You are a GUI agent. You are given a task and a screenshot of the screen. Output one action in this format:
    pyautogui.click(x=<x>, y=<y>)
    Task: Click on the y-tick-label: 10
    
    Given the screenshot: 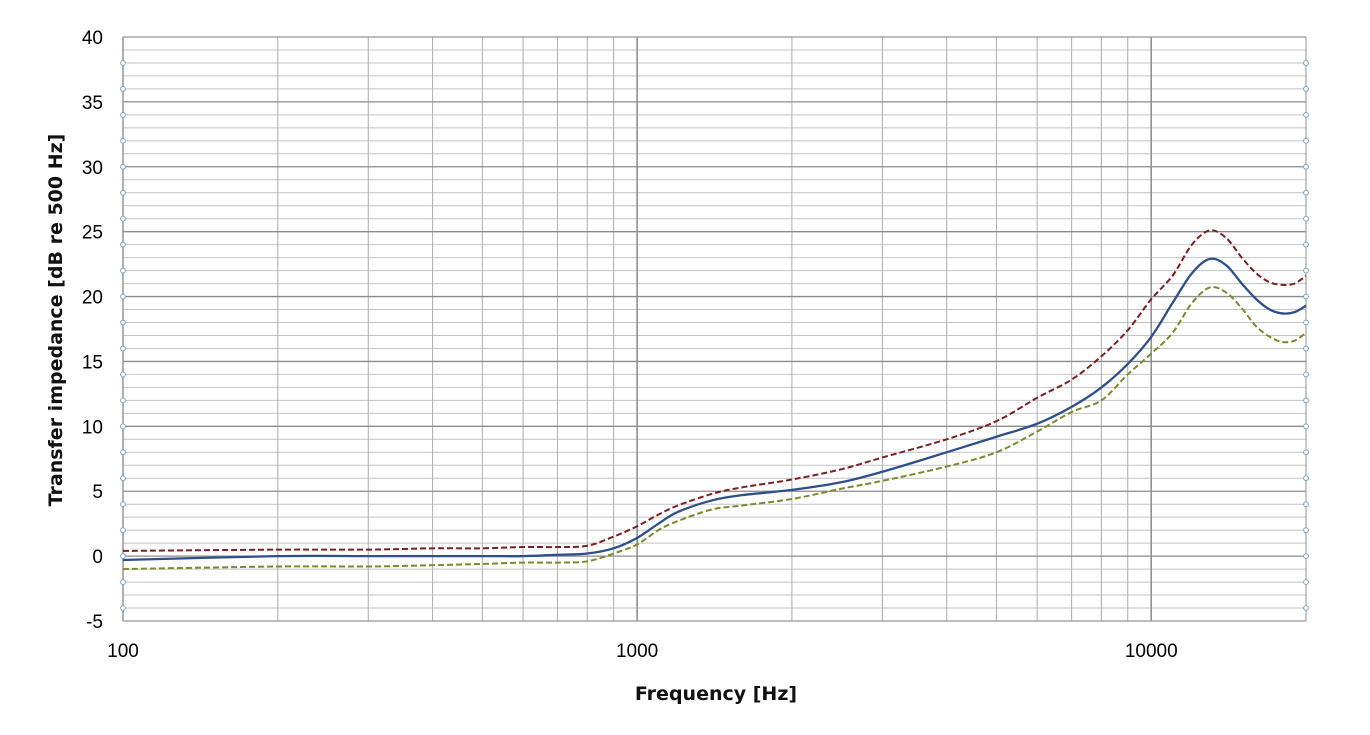 What is the action you would take?
    pyautogui.click(x=92, y=427)
    